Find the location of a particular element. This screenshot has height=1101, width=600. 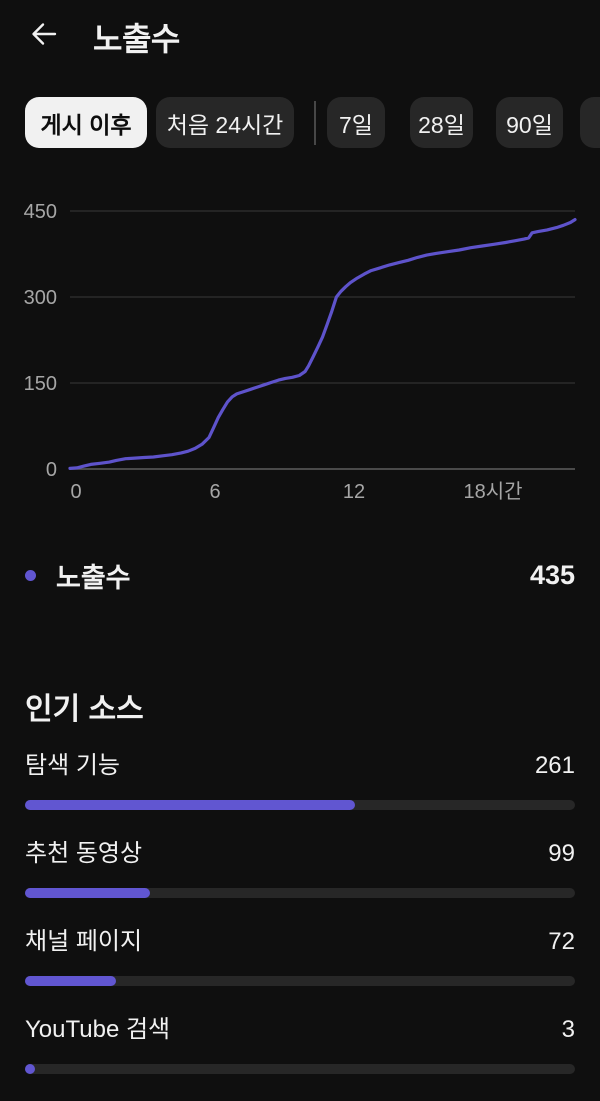

chip-7-days: 7일 is located at coordinates (356, 122).